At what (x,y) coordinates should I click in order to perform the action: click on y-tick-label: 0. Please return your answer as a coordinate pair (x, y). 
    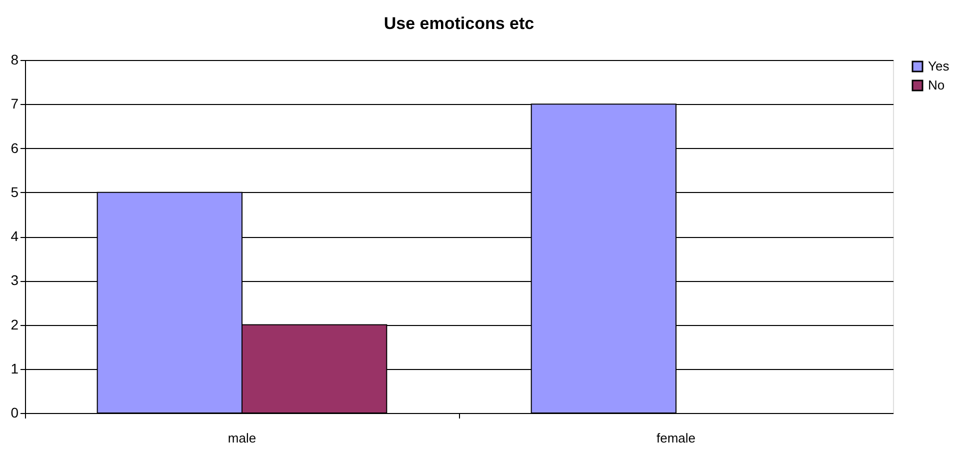
    Looking at the image, I should click on (14, 412).